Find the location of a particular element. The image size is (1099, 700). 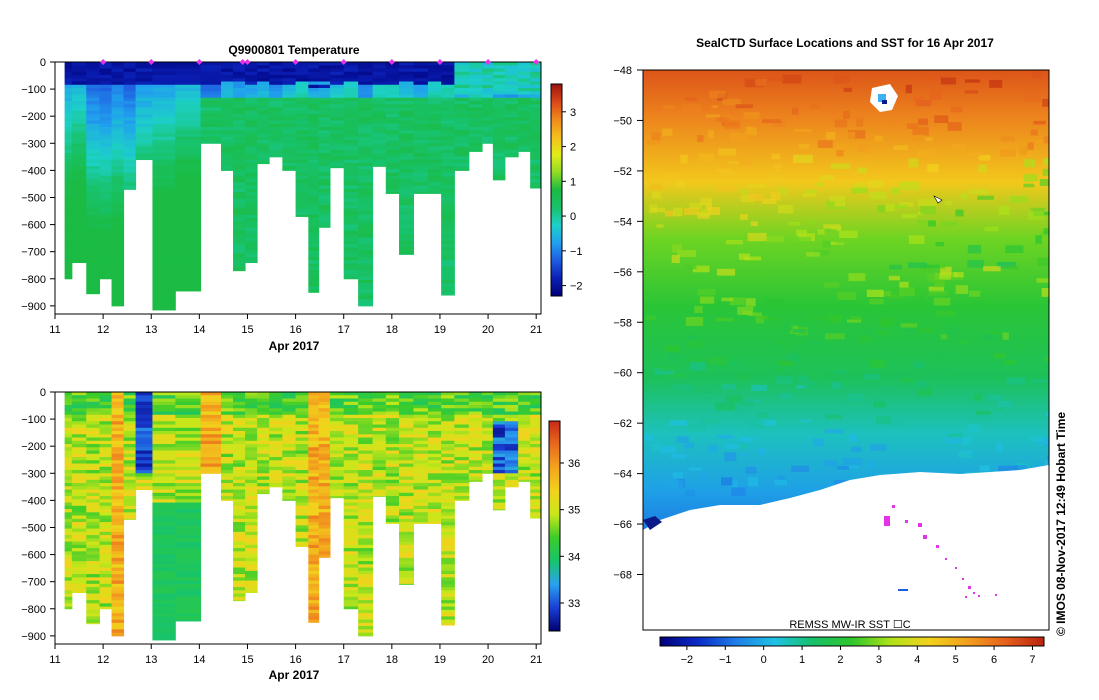

temperature-colorbar-label: 2 is located at coordinates (573, 148).